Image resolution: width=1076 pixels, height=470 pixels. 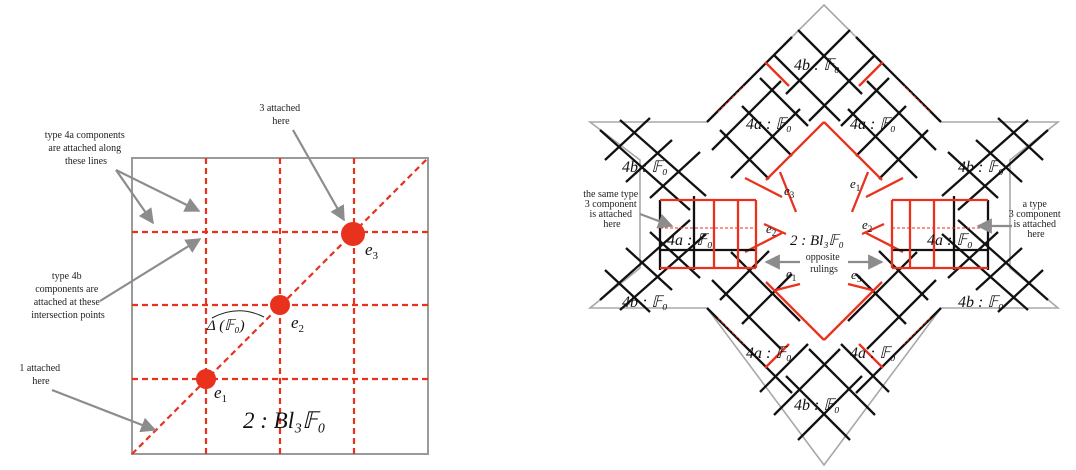 What do you see at coordinates (873, 353) in the screenshot?
I see `label-4a-lower-right: 4a : 𝔽₀` at bounding box center [873, 353].